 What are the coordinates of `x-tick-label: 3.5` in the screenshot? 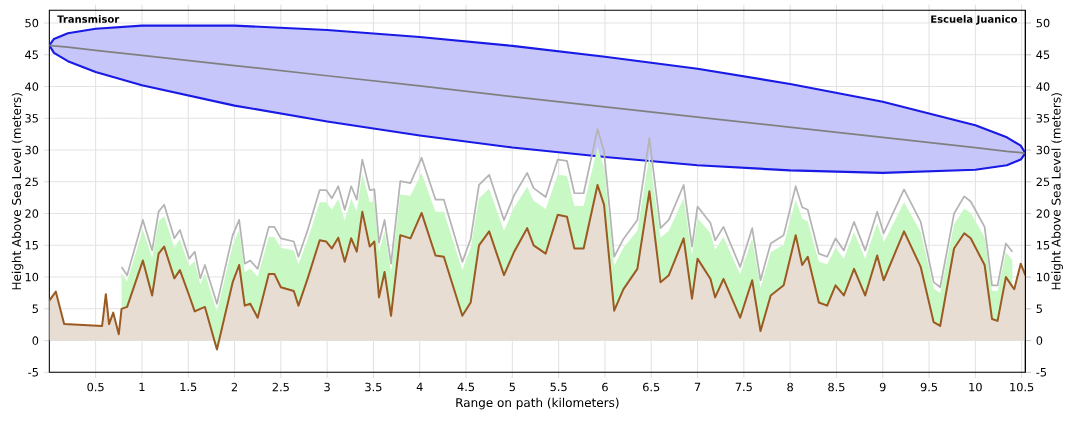 It's located at (373, 387).